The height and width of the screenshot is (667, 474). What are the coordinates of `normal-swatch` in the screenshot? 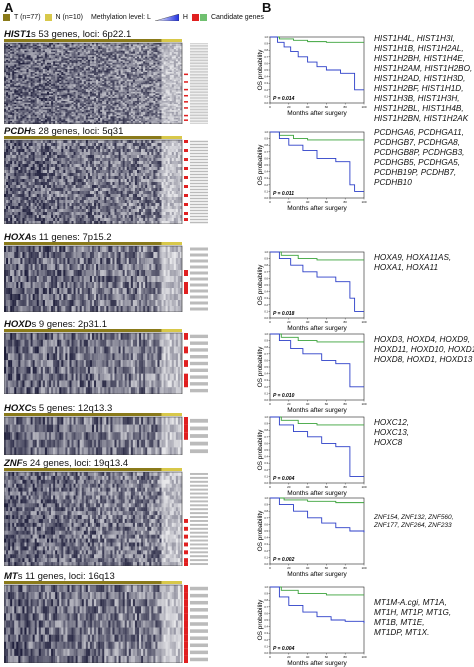 It's located at (48, 17).